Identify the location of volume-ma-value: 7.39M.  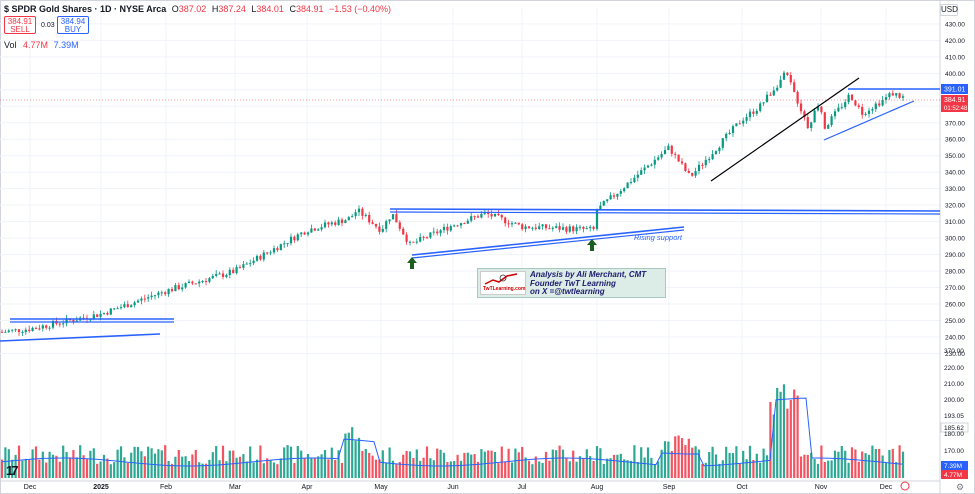
(66, 45).